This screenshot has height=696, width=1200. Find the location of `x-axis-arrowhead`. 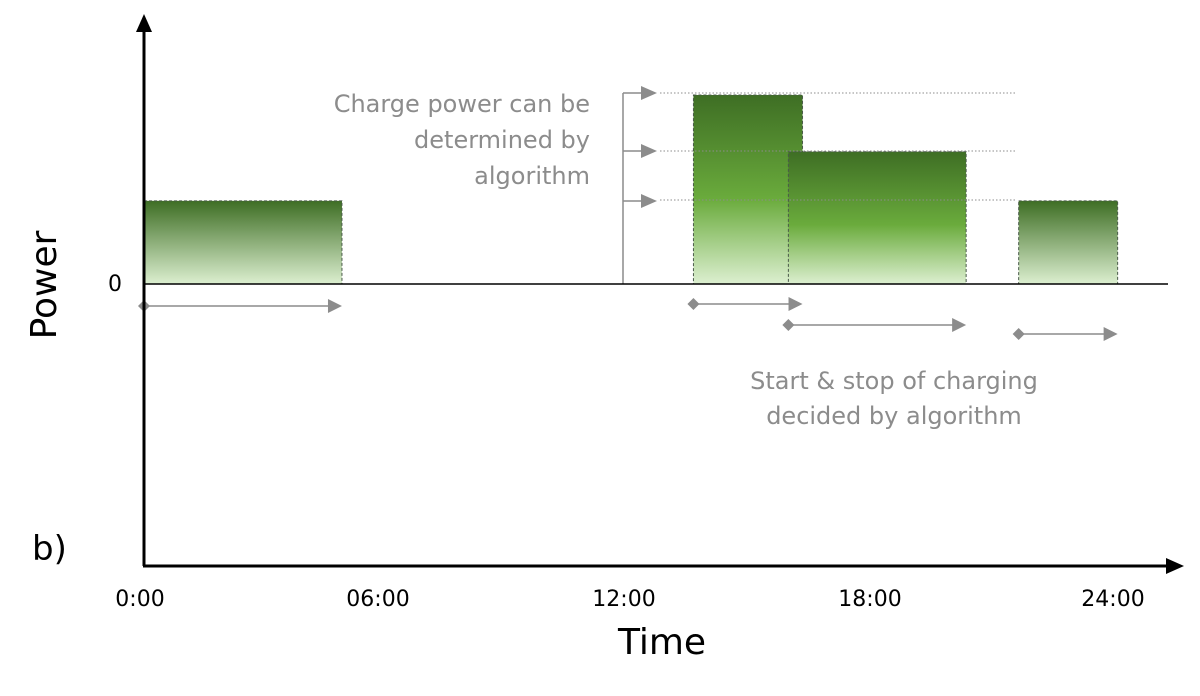

x-axis-arrowhead is located at coordinates (1175, 566).